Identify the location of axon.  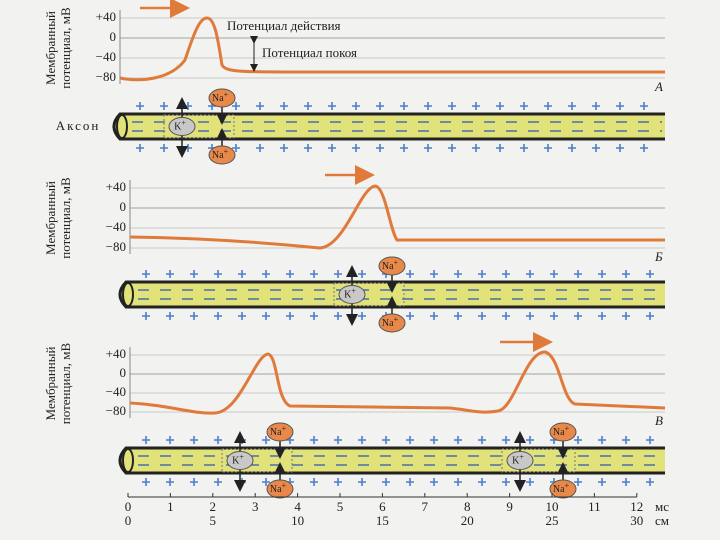
(391, 460).